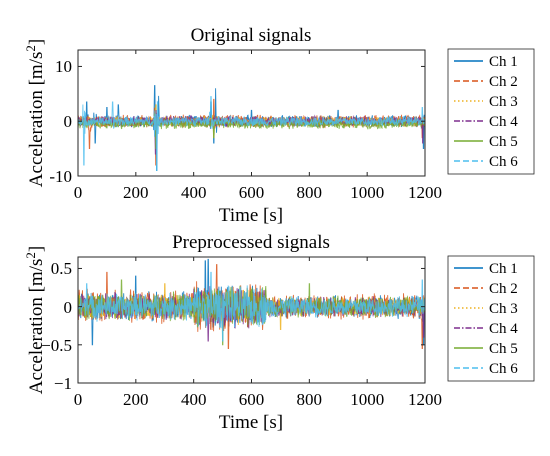 The height and width of the screenshot is (456, 550). Describe the element at coordinates (60, 176) in the screenshot. I see `y-tick-label: -10` at that location.